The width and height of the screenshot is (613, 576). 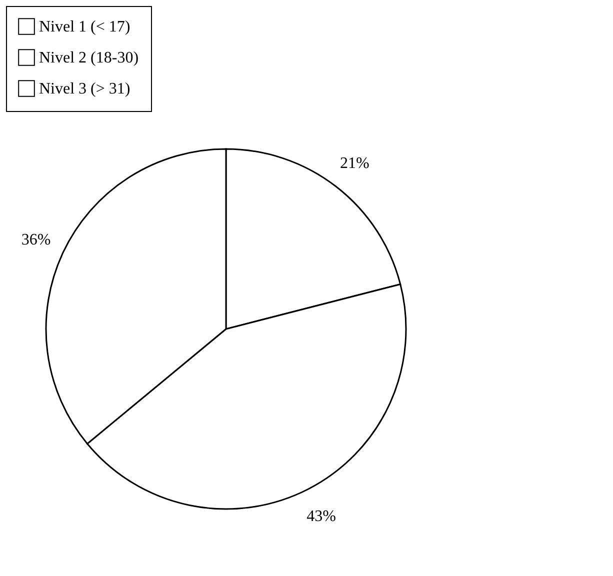 What do you see at coordinates (89, 58) in the screenshot?
I see `legend-label: Nivel 2 (18-30)` at bounding box center [89, 58].